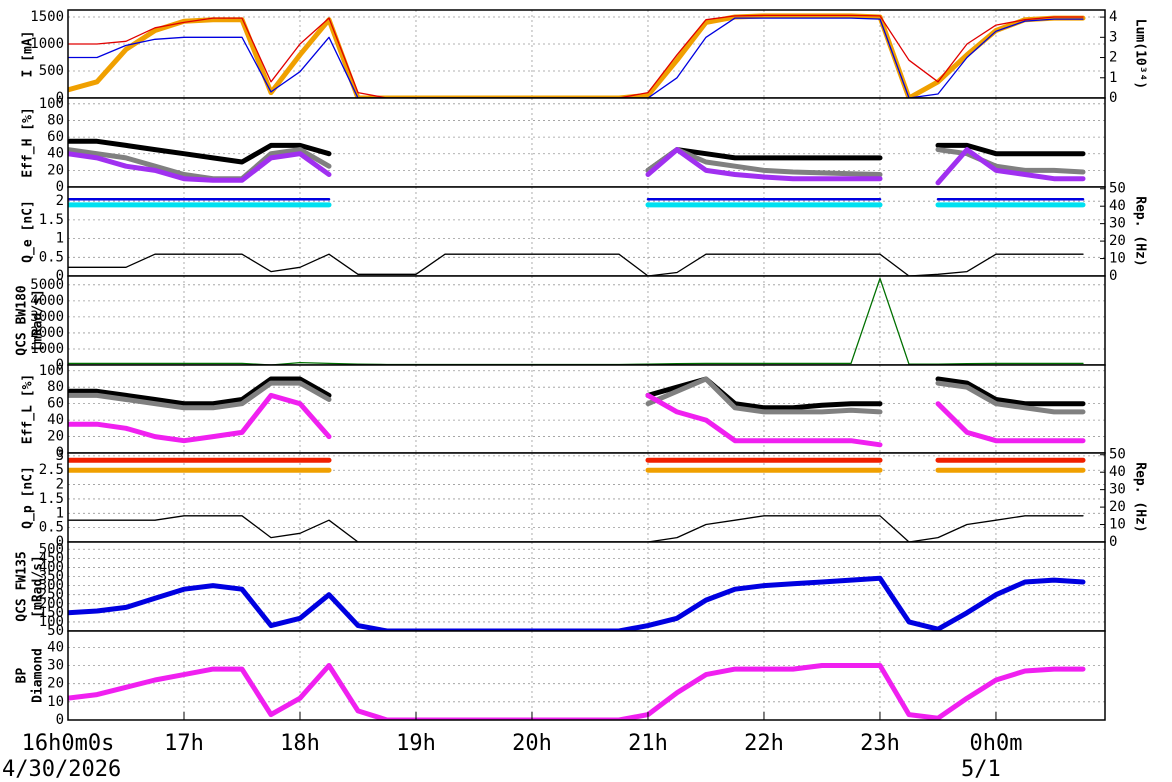  What do you see at coordinates (22, 320) in the screenshot?
I see `y-axis-label: QCS BW180` at bounding box center [22, 320].